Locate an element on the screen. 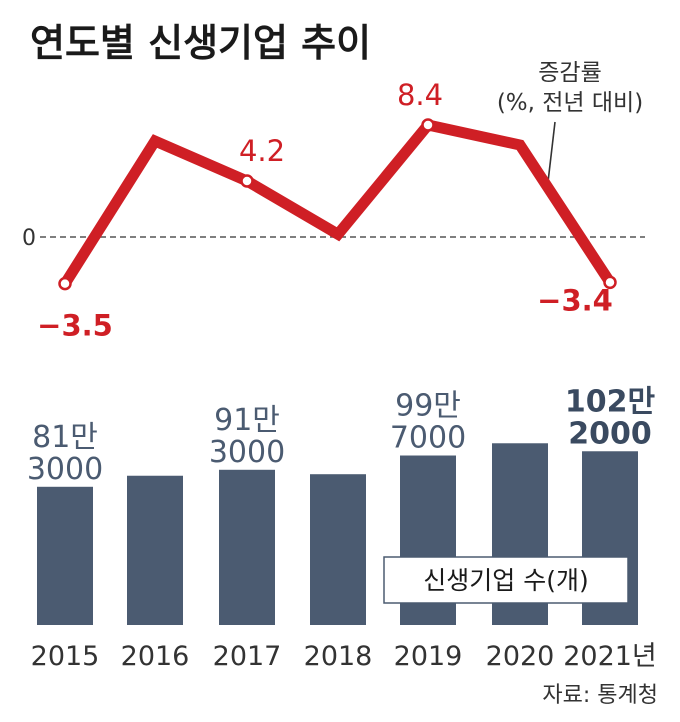 The image size is (680, 722). legend-leader-line is located at coordinates (551, 152).